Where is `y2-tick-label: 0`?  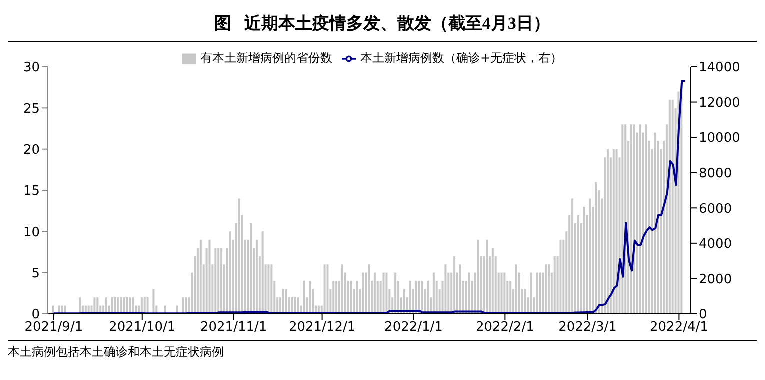 y2-tick-label: 0 is located at coordinates (703, 315).